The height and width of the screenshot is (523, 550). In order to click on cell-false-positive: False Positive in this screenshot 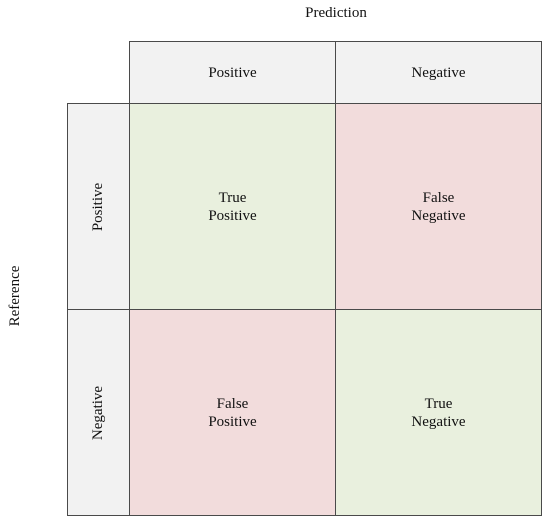, I will do `click(232, 412)`.